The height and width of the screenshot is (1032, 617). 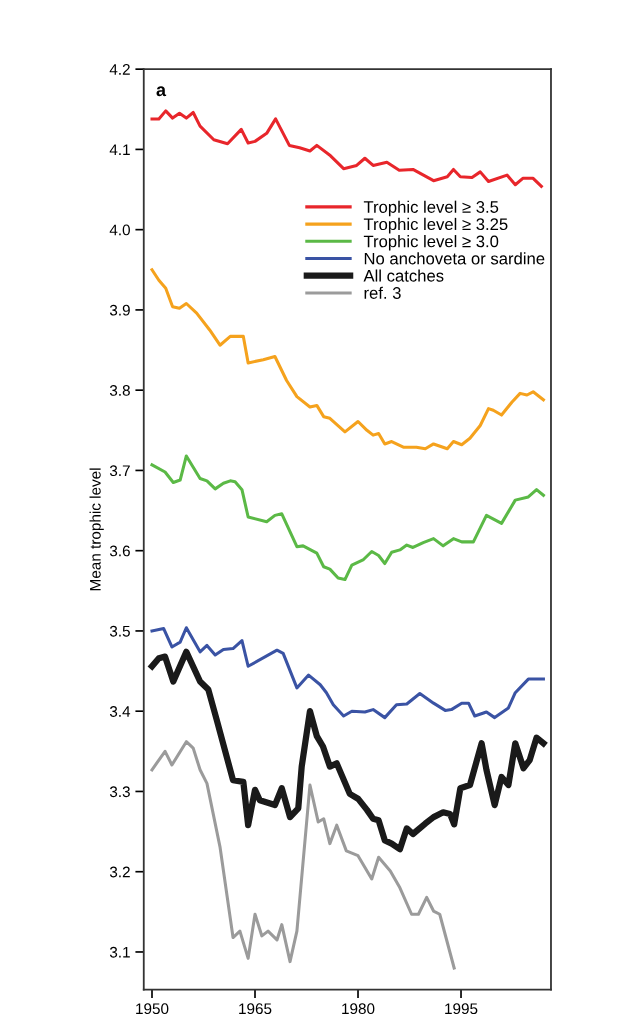 I want to click on y-tick-label: 4.2, so click(x=119, y=69).